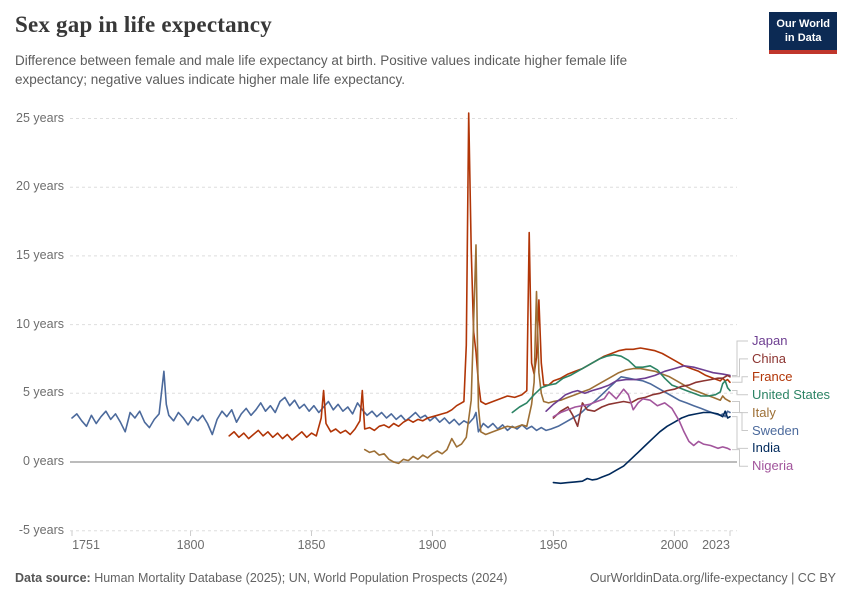  What do you see at coordinates (41, 529) in the screenshot?
I see `y-tick-label: -5 years` at bounding box center [41, 529].